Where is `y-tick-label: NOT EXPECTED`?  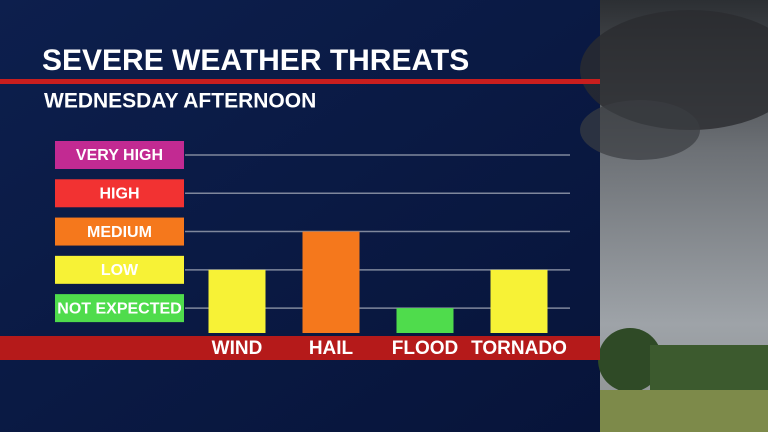 y-tick-label: NOT EXPECTED is located at coordinates (119, 308).